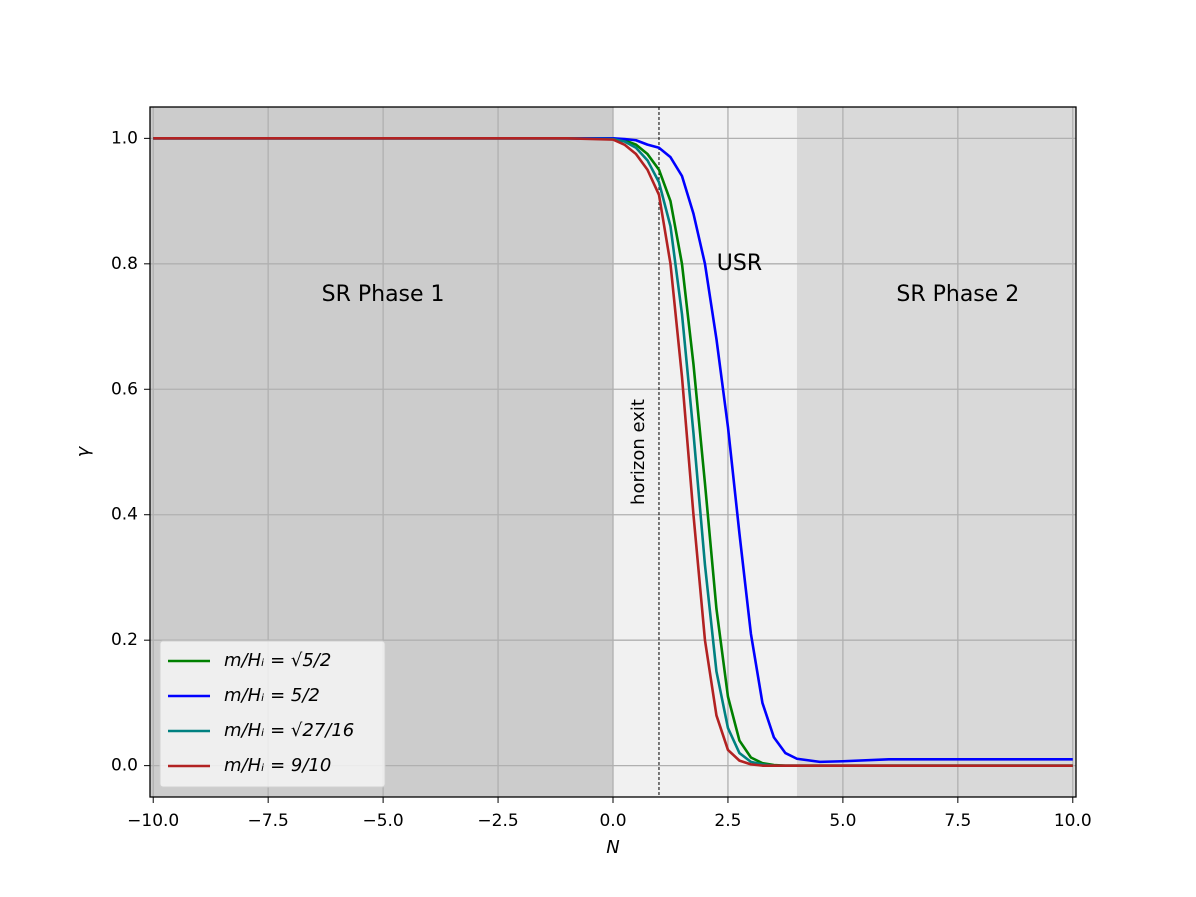  Describe the element at coordinates (289, 730) in the screenshot. I see `legend-label: m/Hᵢ = √27/16` at that location.